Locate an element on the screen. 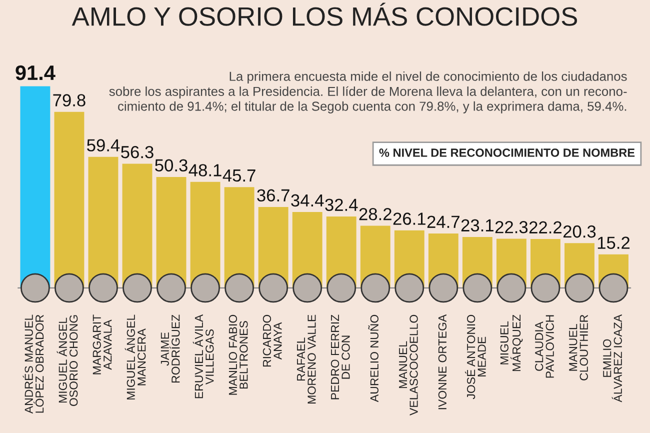 The image size is (650, 433). data-label: 28.2 is located at coordinates (375, 214).